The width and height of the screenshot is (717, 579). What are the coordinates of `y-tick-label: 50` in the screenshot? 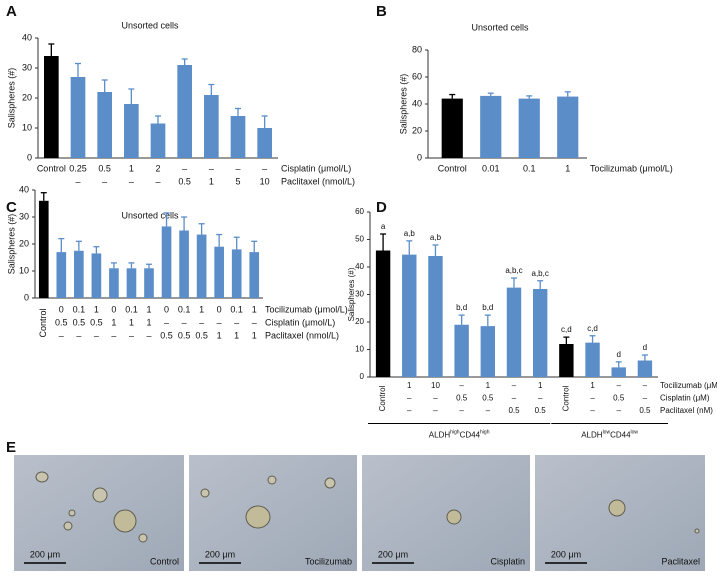 It's located at (359, 239).